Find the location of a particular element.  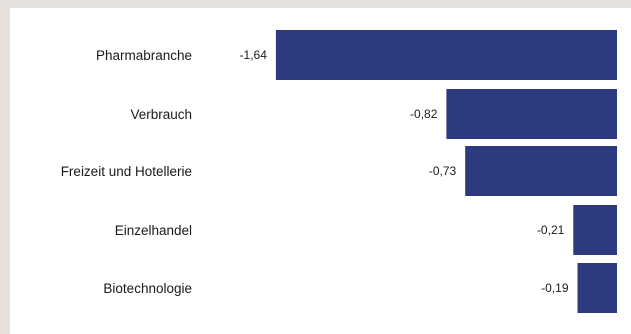

category-label: Verbrauch is located at coordinates (161, 114).